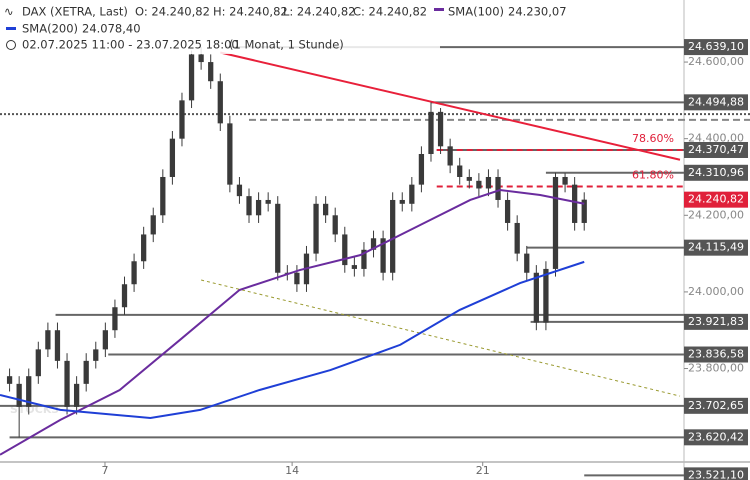 The height and width of the screenshot is (480, 750). Describe the element at coordinates (9, 12) in the screenshot. I see `icon: ∿` at that location.